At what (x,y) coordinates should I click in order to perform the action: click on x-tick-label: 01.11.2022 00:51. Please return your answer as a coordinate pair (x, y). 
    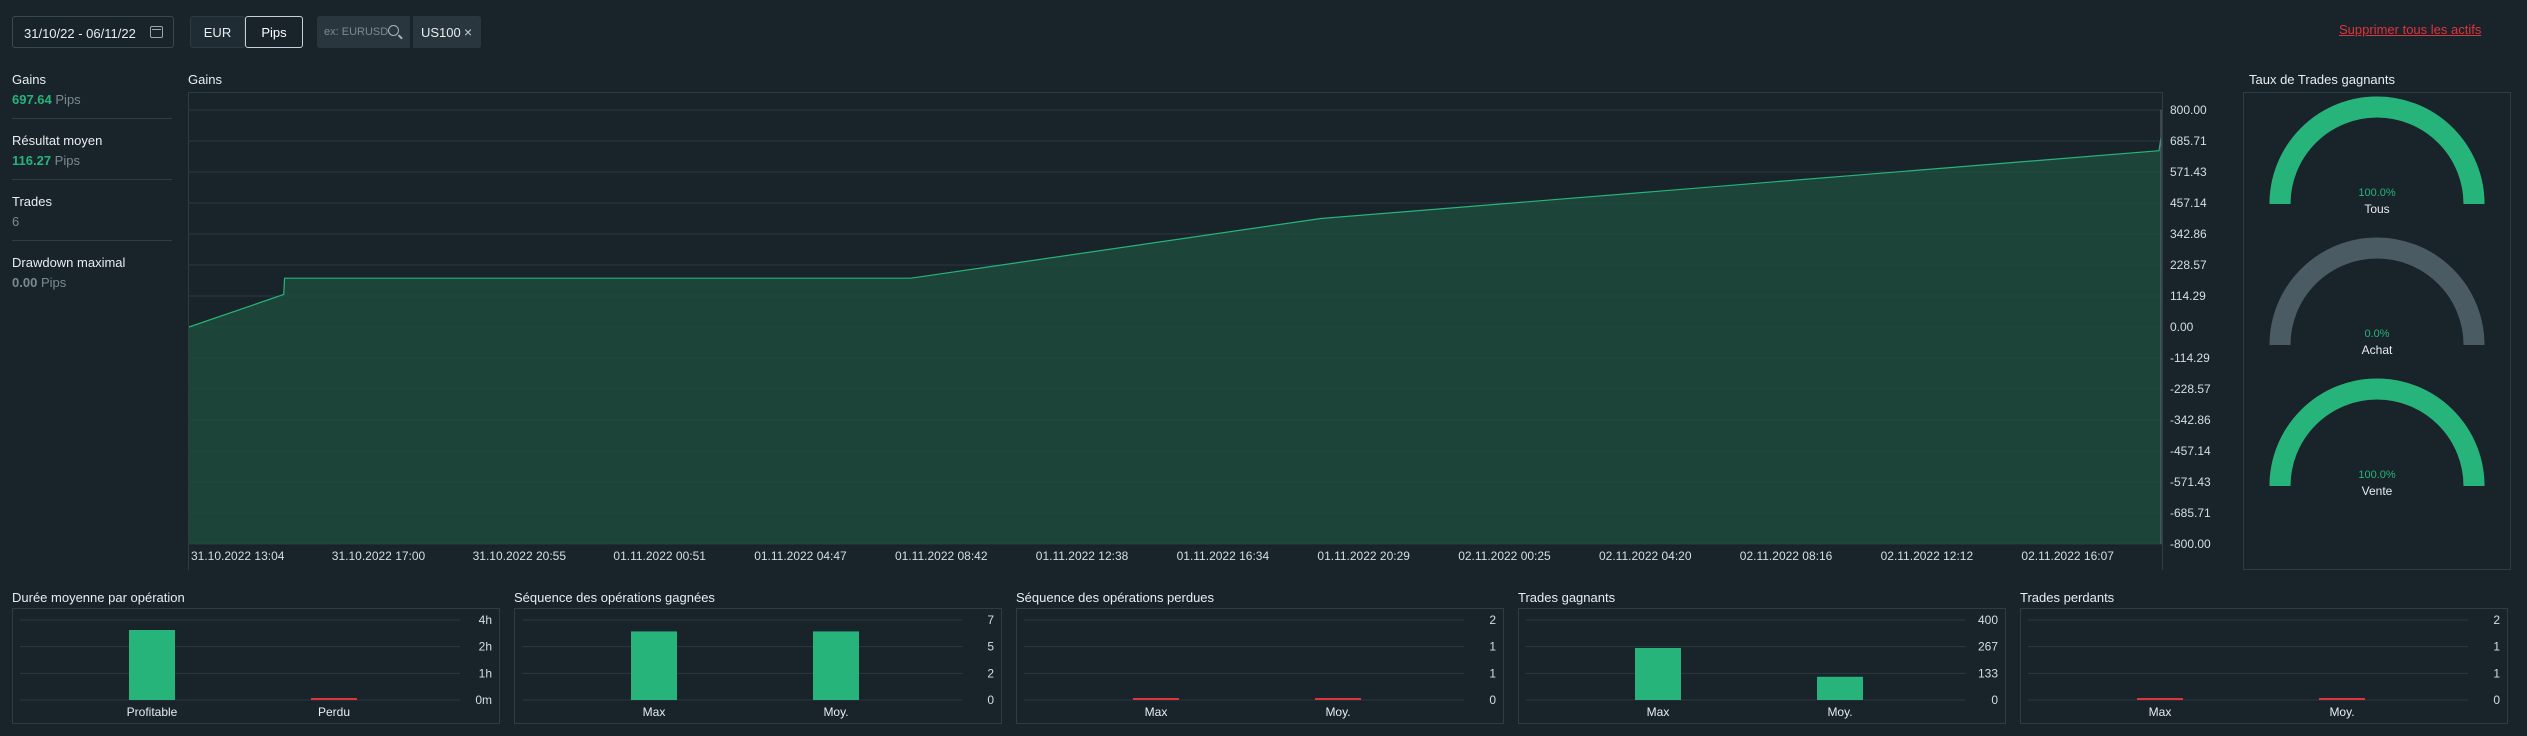
    Looking at the image, I should click on (659, 556).